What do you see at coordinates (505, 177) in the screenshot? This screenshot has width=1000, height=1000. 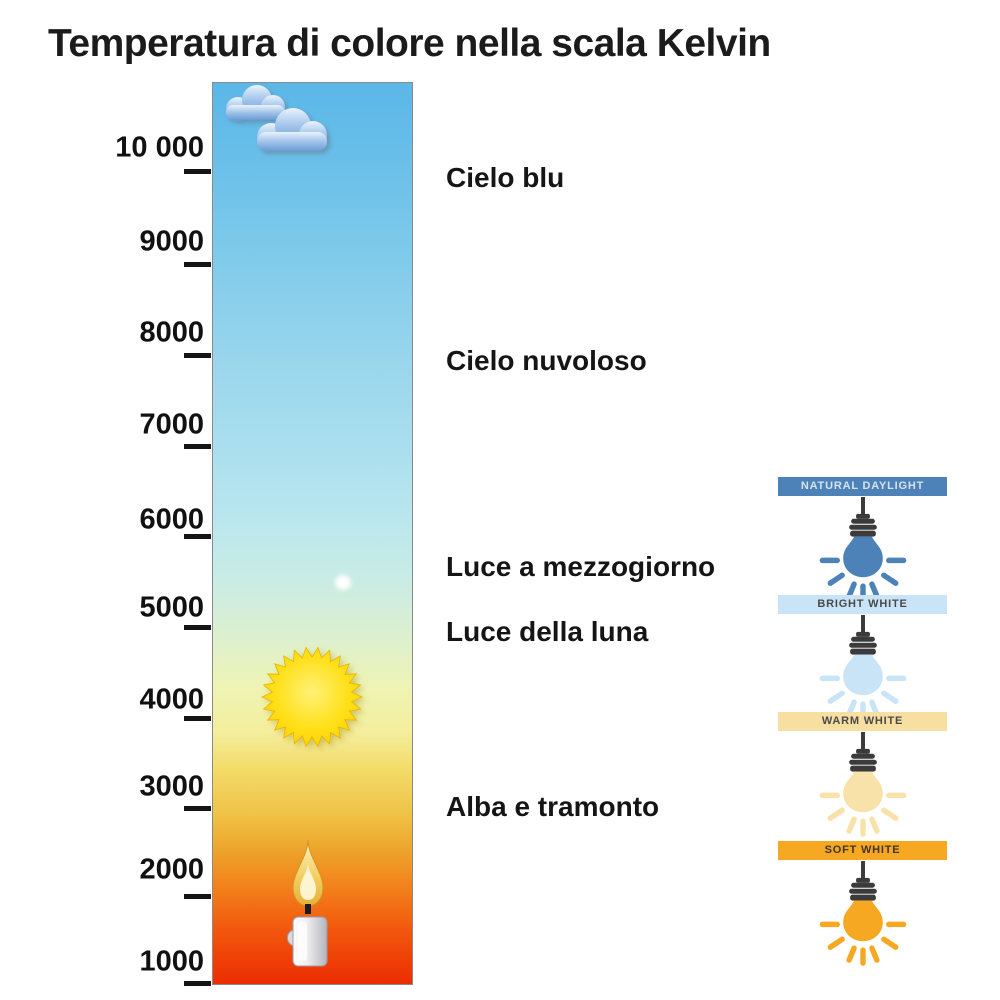 I see `annotation-cielo-blu: Cielo blu` at bounding box center [505, 177].